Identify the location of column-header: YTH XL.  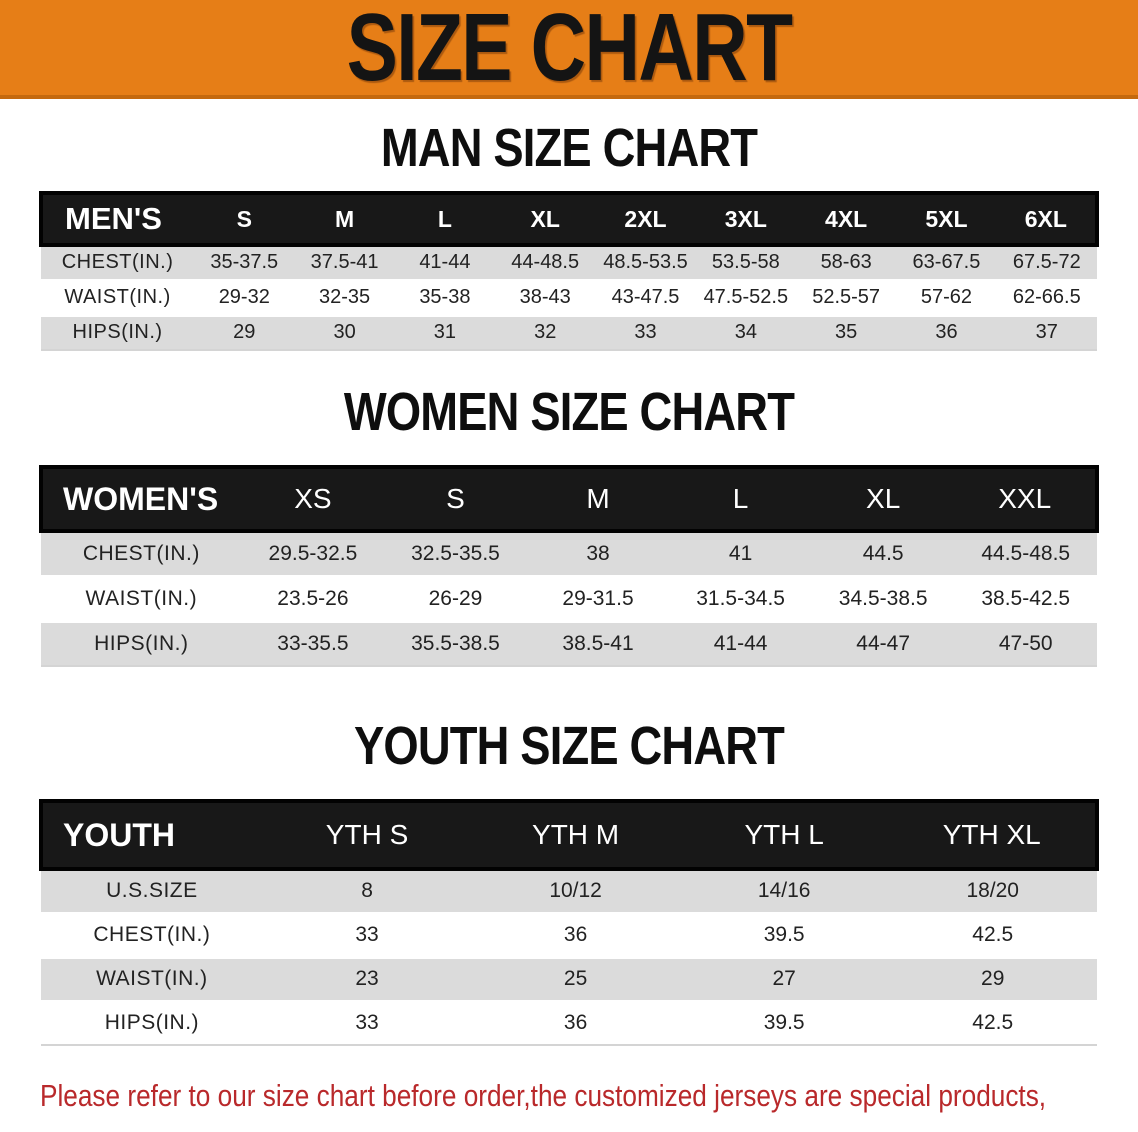
(993, 835).